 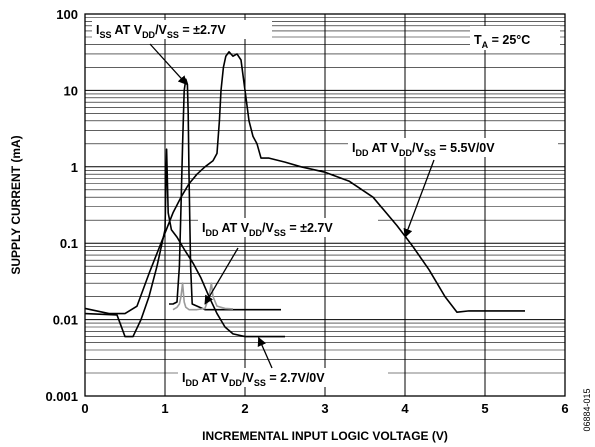 I want to click on x-tick-label: 2, so click(x=244, y=408).